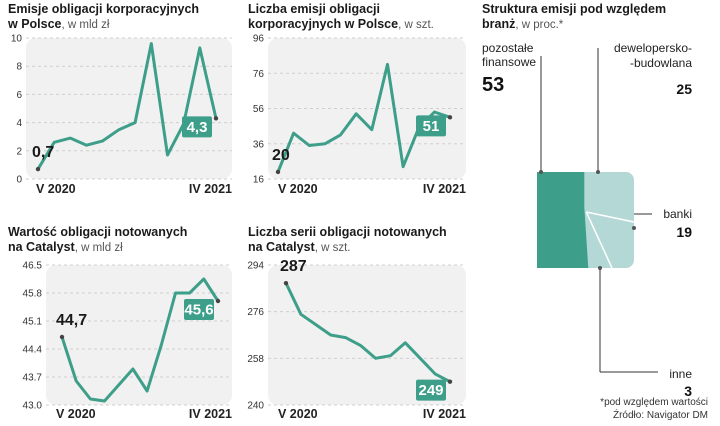 The width and height of the screenshot is (720, 426). I want to click on y-tick-label: 76, so click(259, 74).